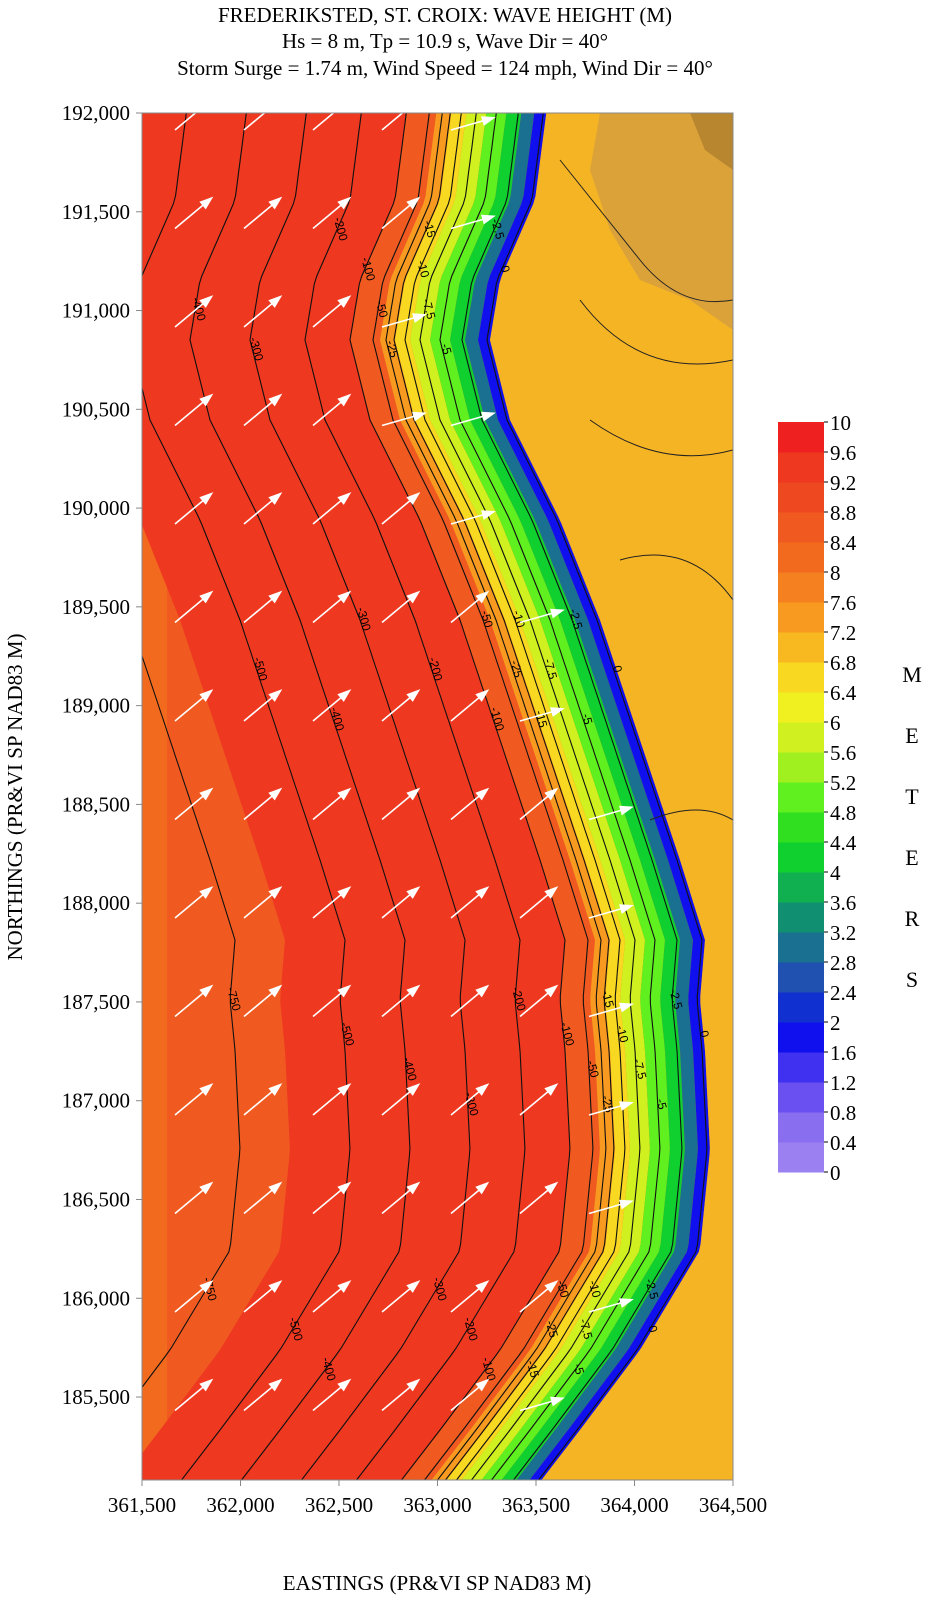  I want to click on contour-label: -400, so click(410, 1069).